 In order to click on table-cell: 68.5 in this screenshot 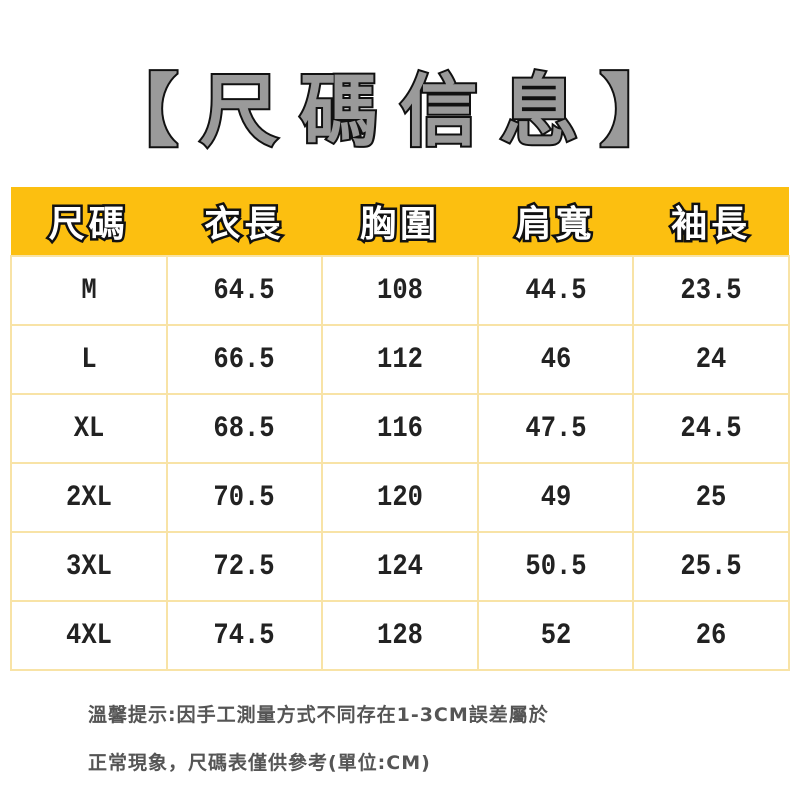, I will do `click(244, 428)`.